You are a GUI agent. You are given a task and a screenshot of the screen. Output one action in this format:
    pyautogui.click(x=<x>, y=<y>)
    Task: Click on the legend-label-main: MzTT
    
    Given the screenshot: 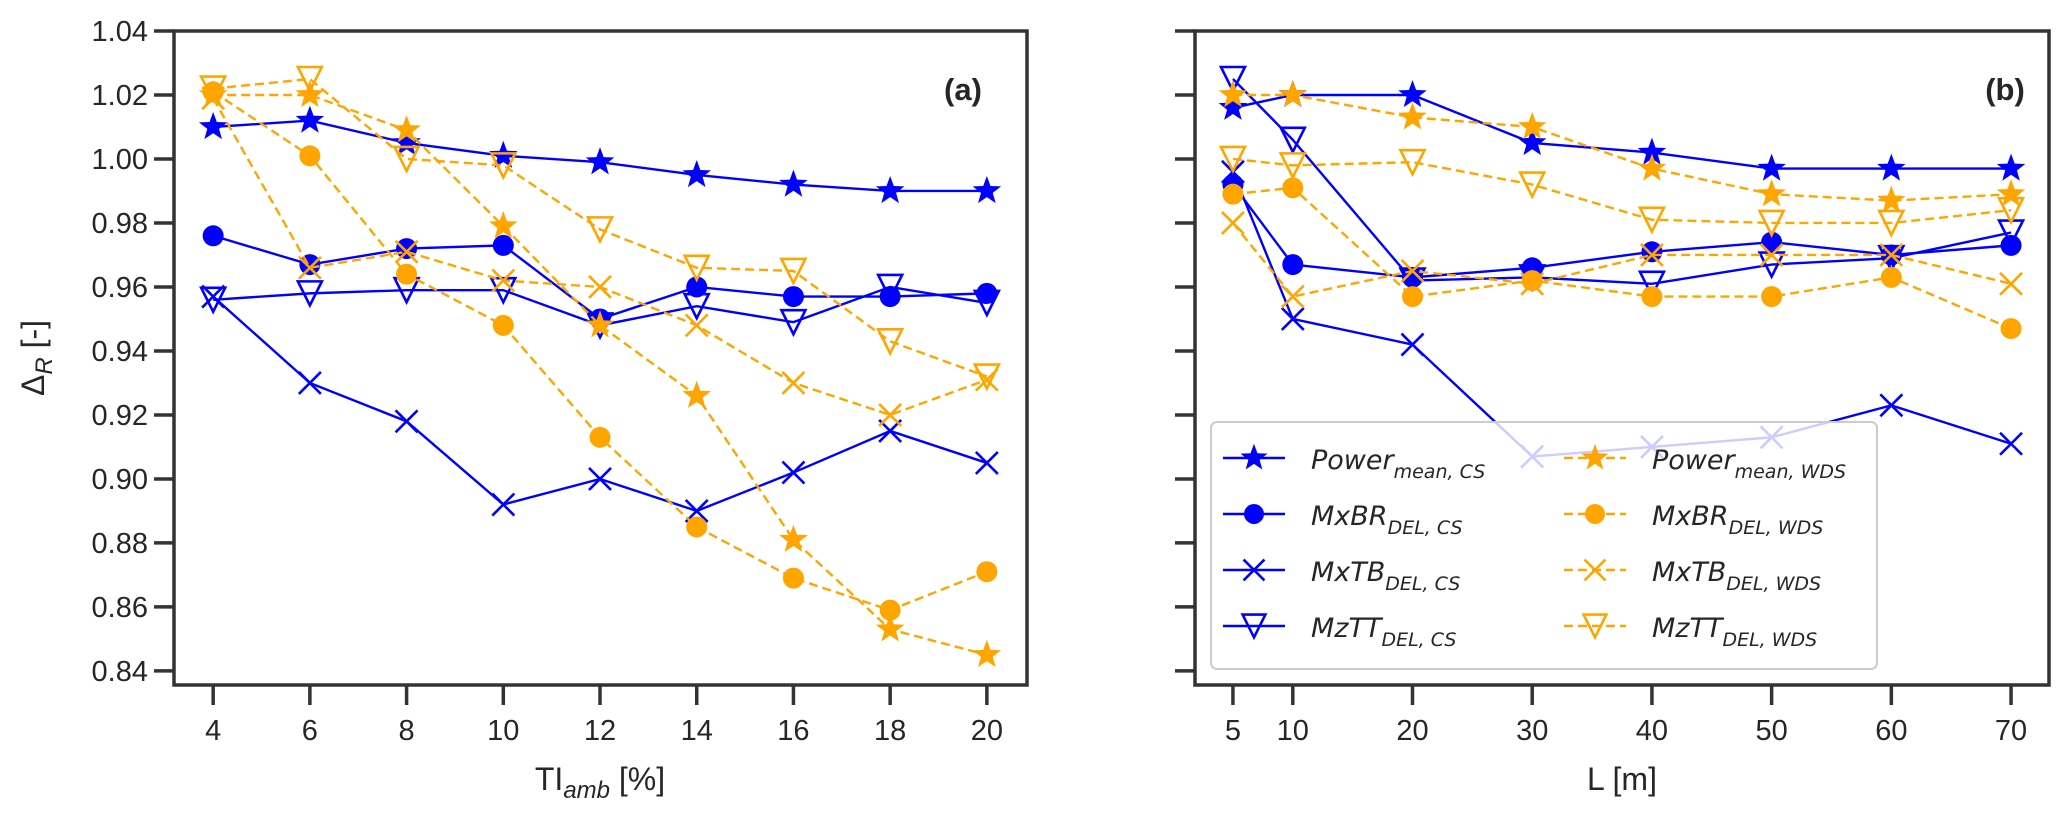 What is the action you would take?
    pyautogui.click(x=1347, y=628)
    